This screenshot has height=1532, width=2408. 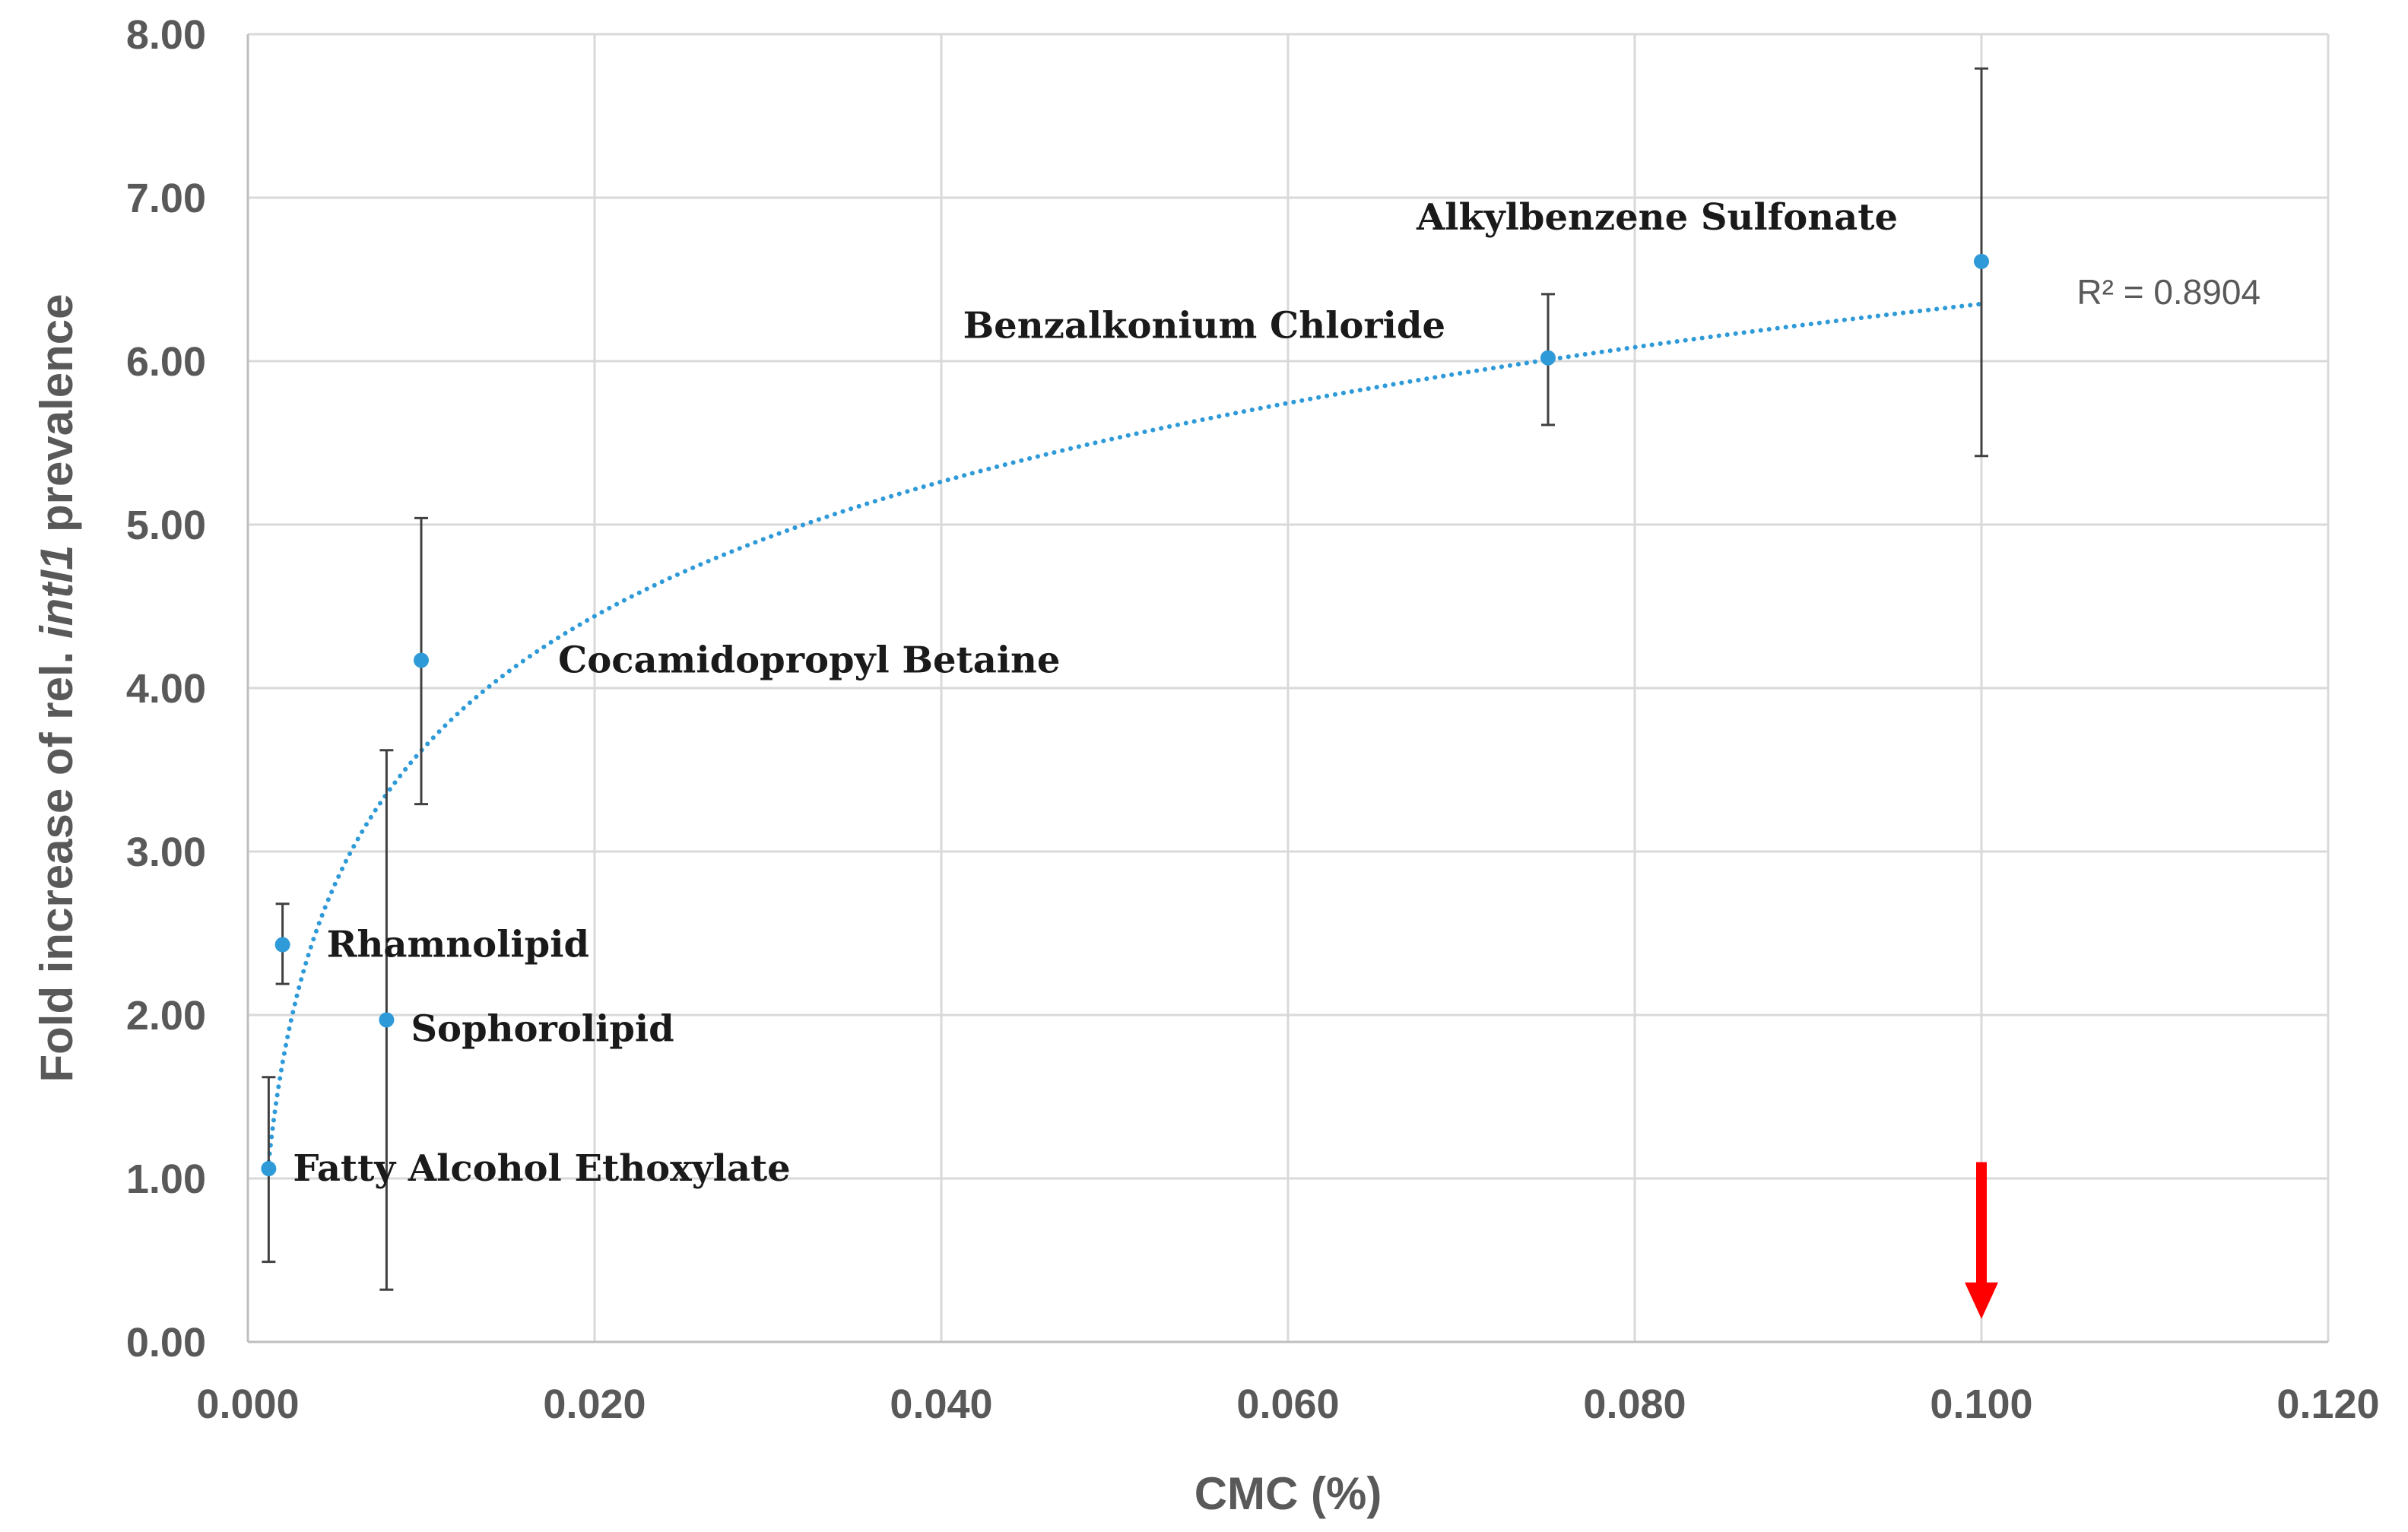 What do you see at coordinates (1288, 1493) in the screenshot?
I see `x-axis-title: CMC (%)` at bounding box center [1288, 1493].